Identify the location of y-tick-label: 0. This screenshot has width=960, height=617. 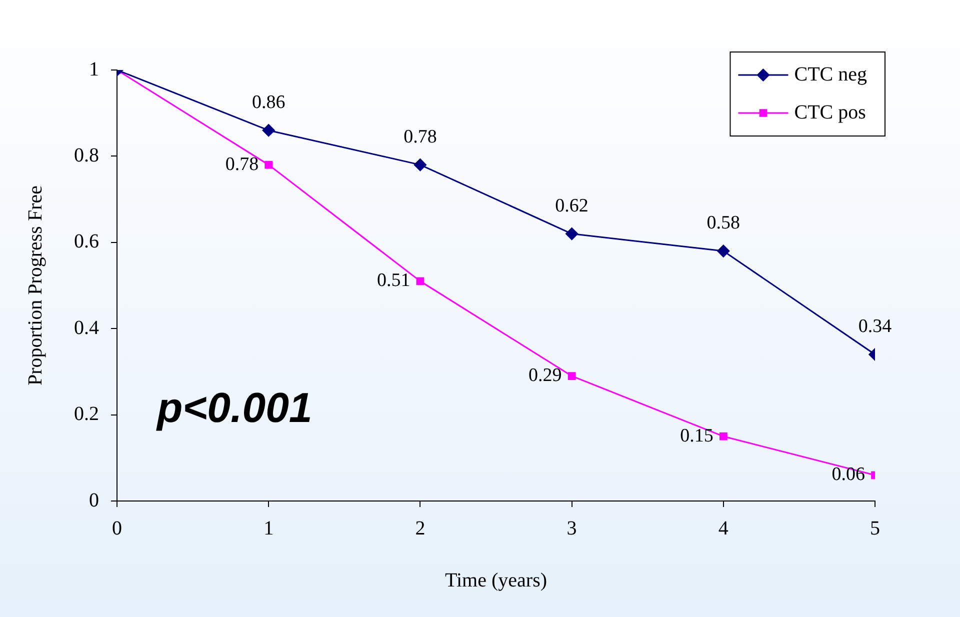
(94, 500).